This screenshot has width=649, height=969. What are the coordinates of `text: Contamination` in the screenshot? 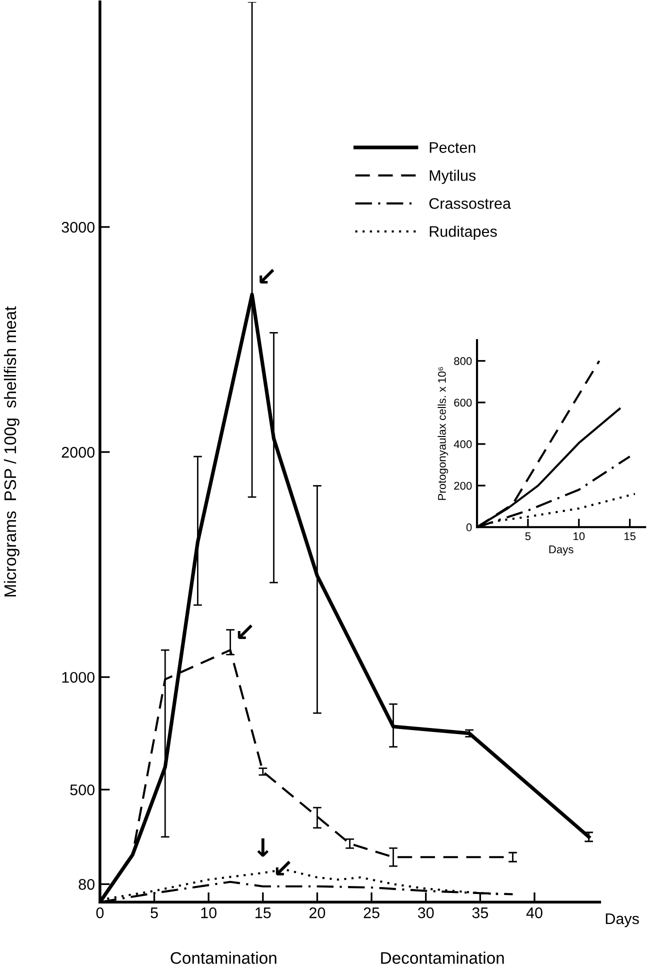 It's located at (223, 958).